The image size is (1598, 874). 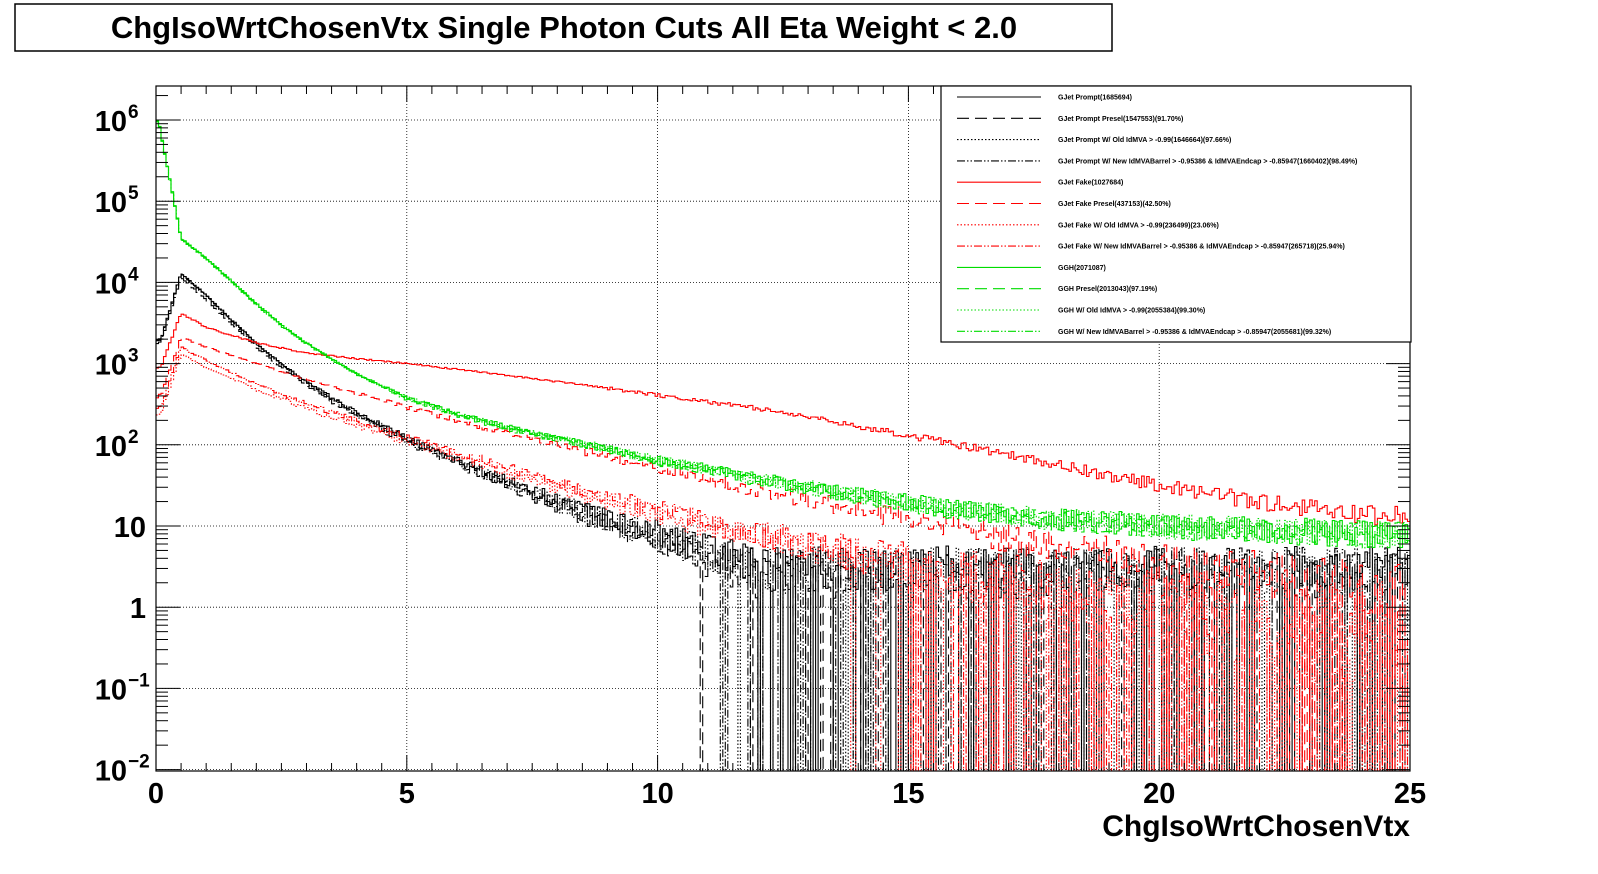 What do you see at coordinates (1090, 183) in the screenshot?
I see `legend-label: GJet Fake(1027684)` at bounding box center [1090, 183].